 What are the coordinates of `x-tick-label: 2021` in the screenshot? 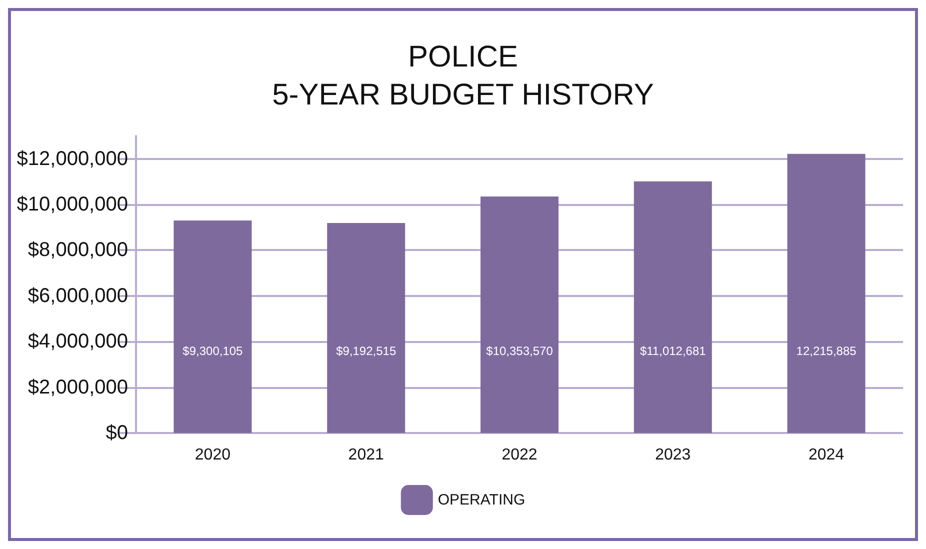 It's located at (366, 455).